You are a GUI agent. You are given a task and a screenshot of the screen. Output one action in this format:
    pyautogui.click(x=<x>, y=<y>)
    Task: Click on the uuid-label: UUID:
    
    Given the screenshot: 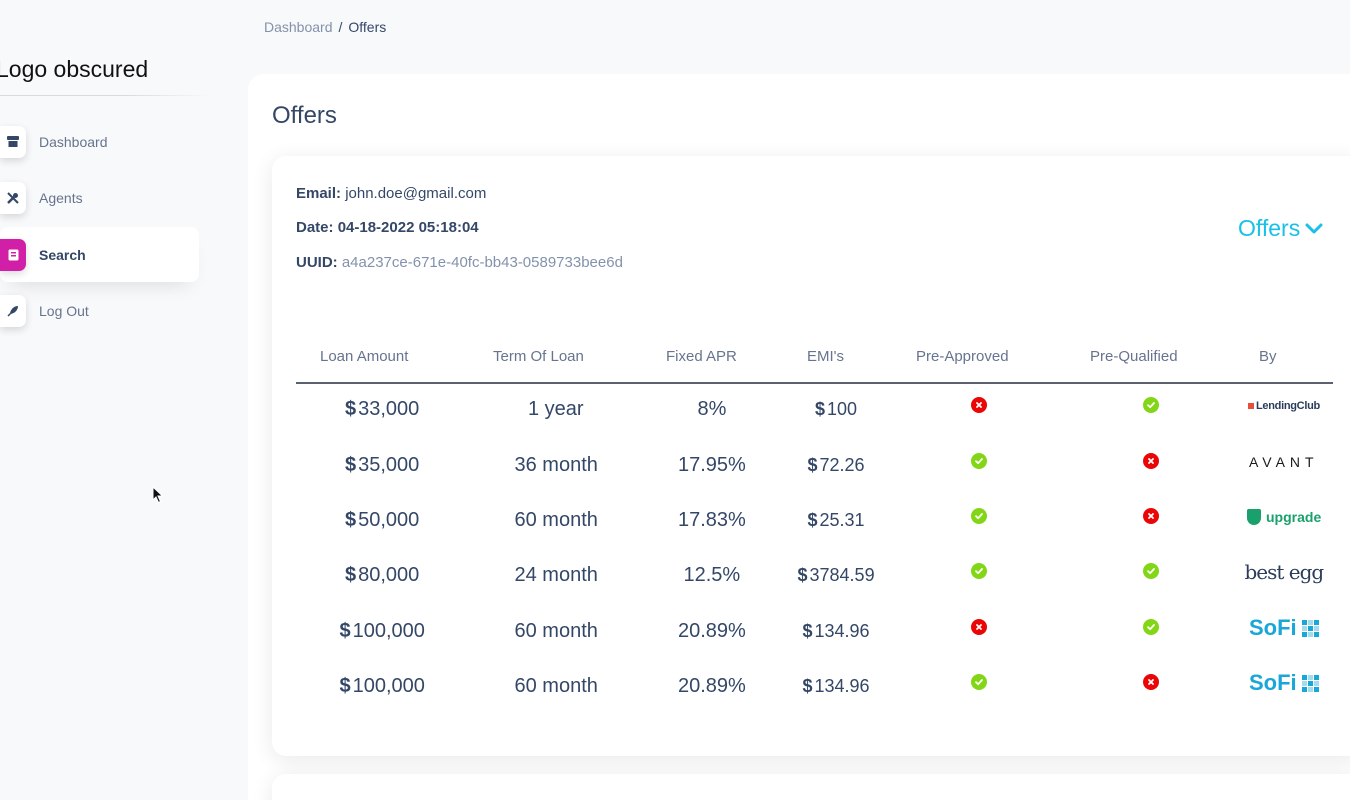 What is the action you would take?
    pyautogui.click(x=317, y=262)
    